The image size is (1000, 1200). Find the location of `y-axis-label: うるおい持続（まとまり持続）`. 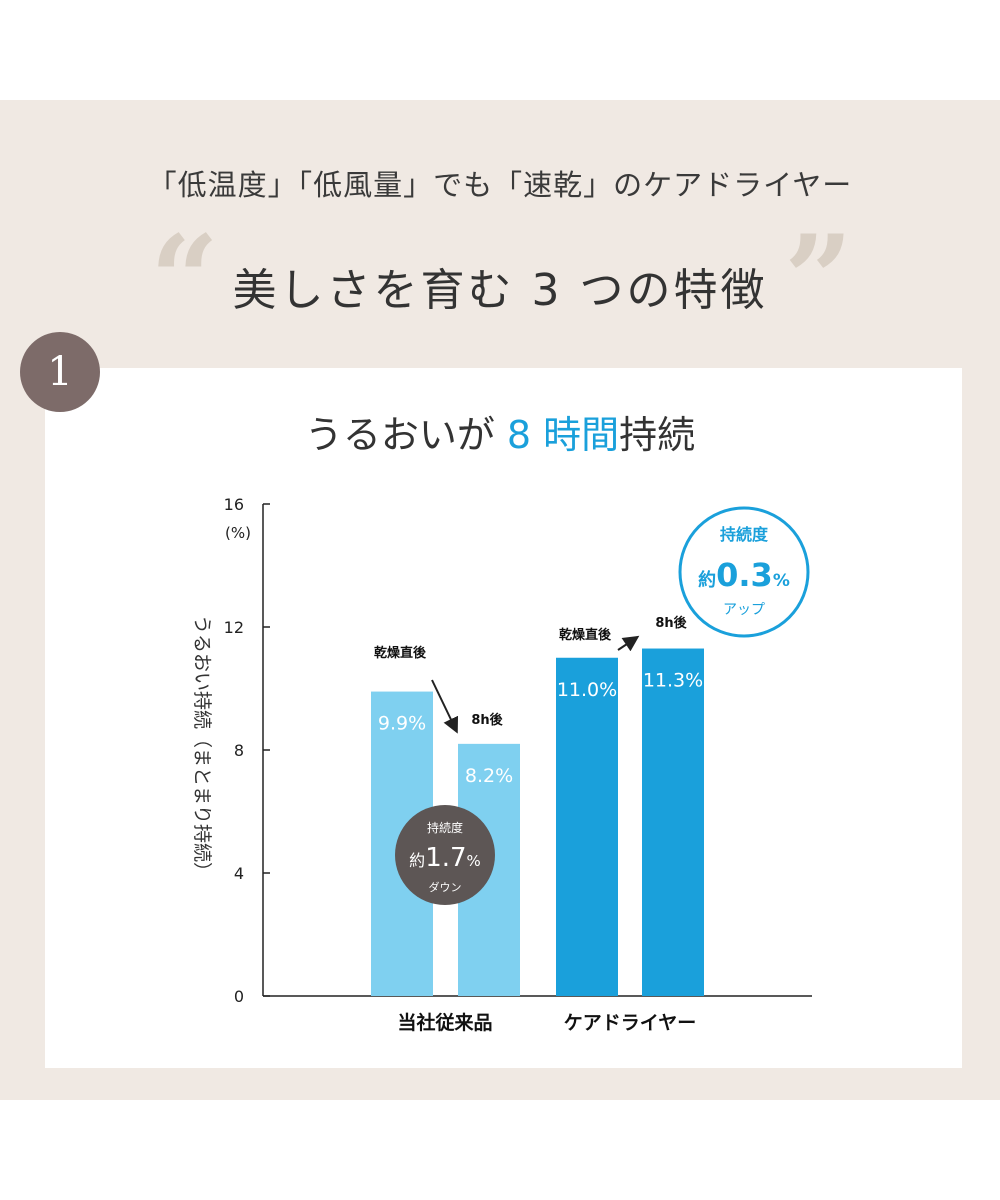

y-axis-label: うるおい持続（まとまり持続） is located at coordinates (202, 748).